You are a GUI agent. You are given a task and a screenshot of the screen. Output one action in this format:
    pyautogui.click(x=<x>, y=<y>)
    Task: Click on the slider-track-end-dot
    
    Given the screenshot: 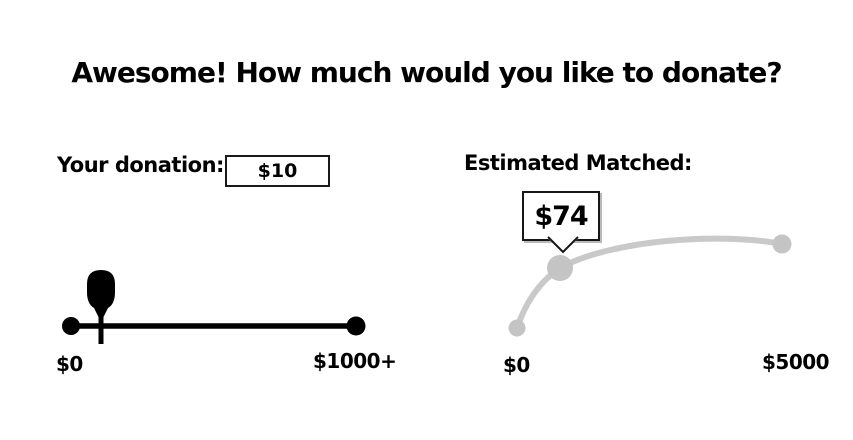 What is the action you would take?
    pyautogui.click(x=356, y=326)
    